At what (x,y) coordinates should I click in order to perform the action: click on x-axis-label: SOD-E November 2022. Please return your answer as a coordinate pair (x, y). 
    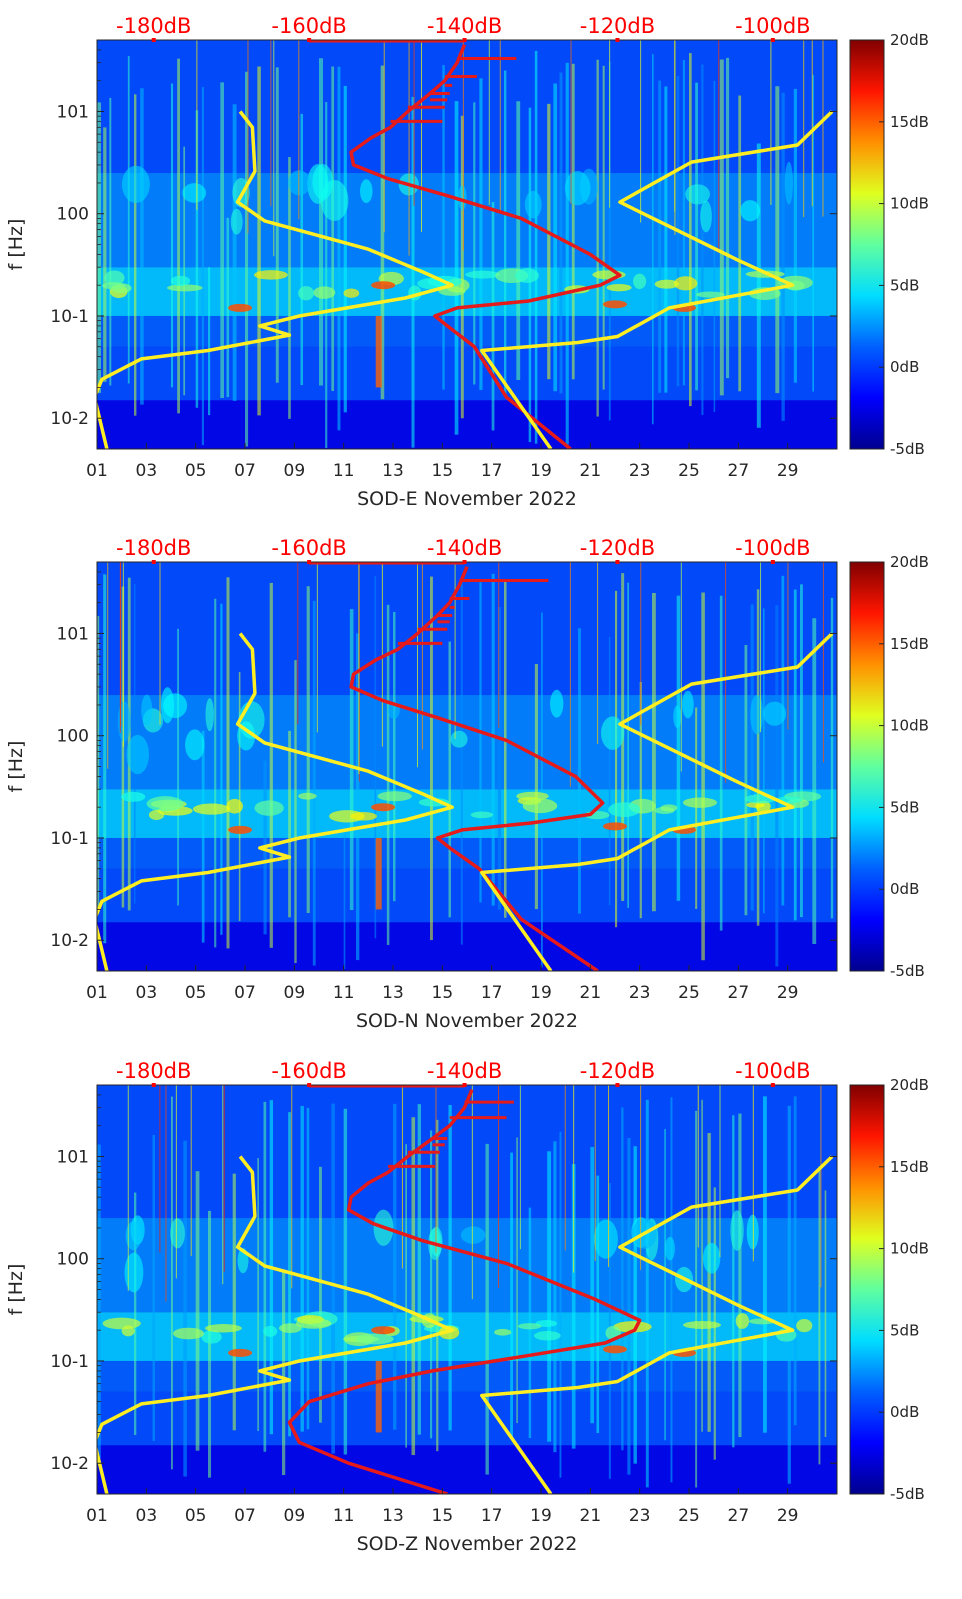
    Looking at the image, I should click on (467, 499).